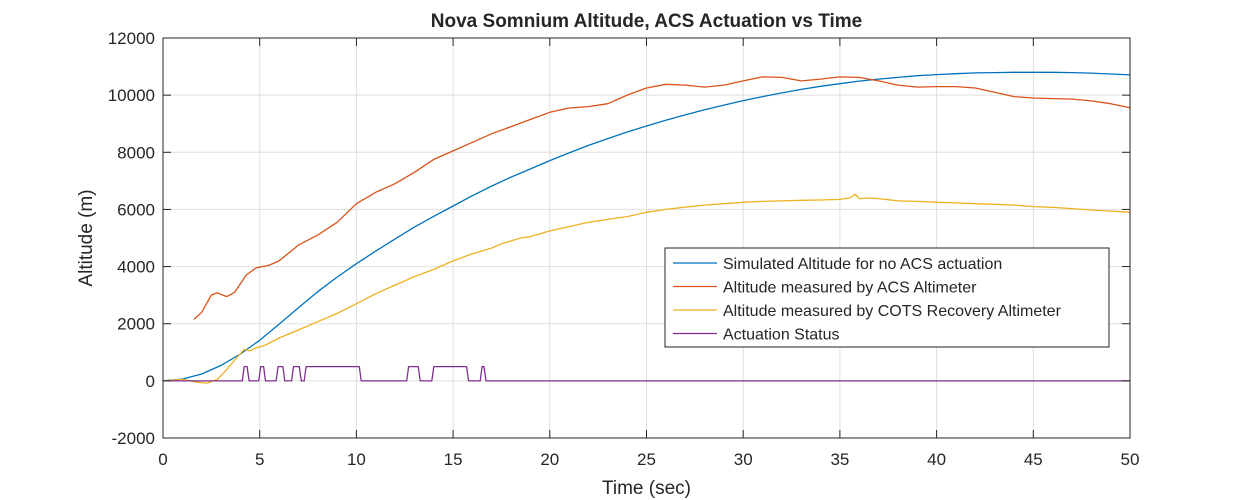  Describe the element at coordinates (1130, 459) in the screenshot. I see `x-tick-label: 50` at that location.